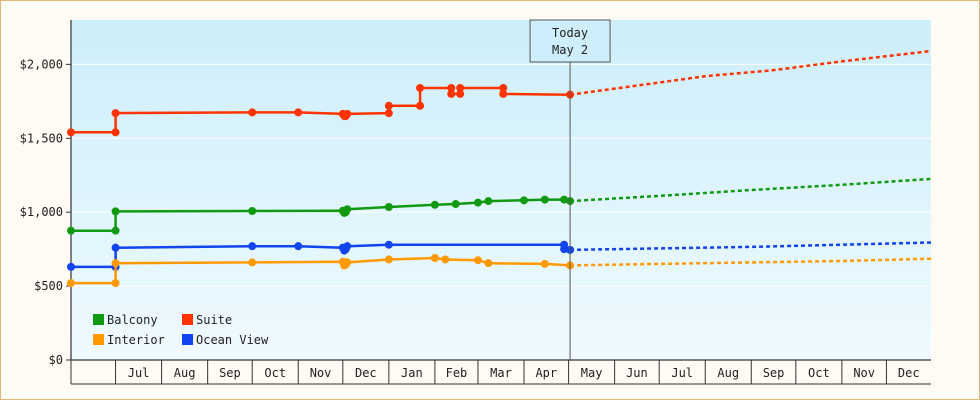  Describe the element at coordinates (56, 360) in the screenshot. I see `y-tick-label: $0` at that location.